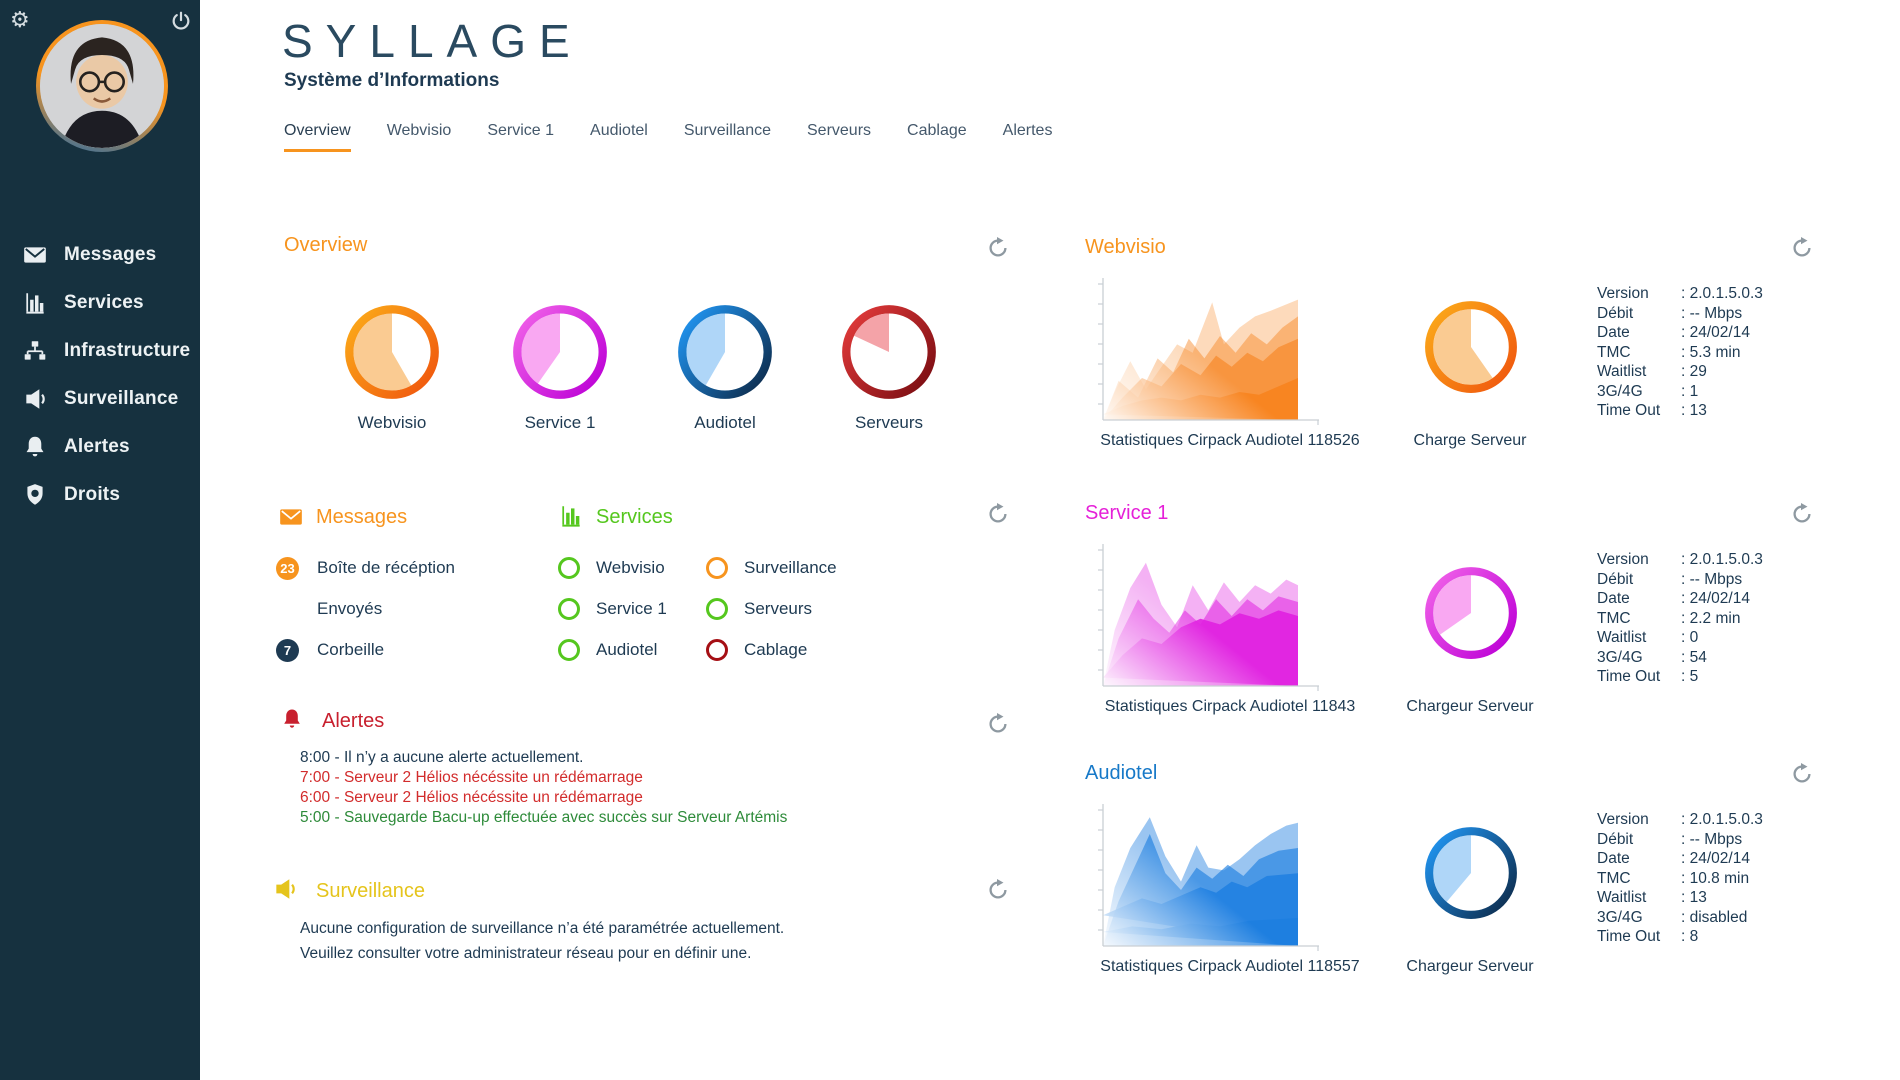  What do you see at coordinates (1712, 839) in the screenshot?
I see `stat-value: : -- Mbps` at bounding box center [1712, 839].